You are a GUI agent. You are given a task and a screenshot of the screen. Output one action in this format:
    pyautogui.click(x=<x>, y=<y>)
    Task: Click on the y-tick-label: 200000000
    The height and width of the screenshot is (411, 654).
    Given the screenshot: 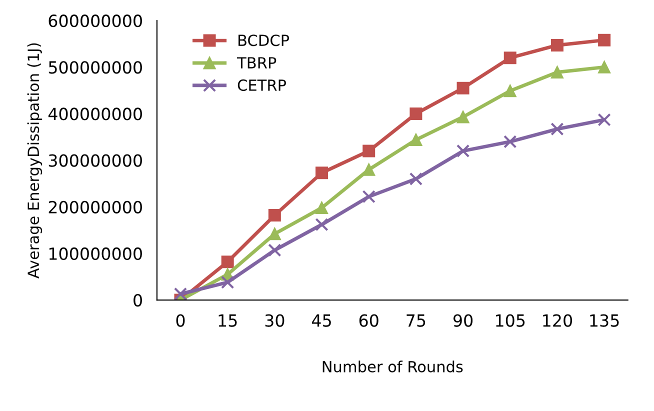 What is the action you would take?
    pyautogui.click(x=95, y=207)
    